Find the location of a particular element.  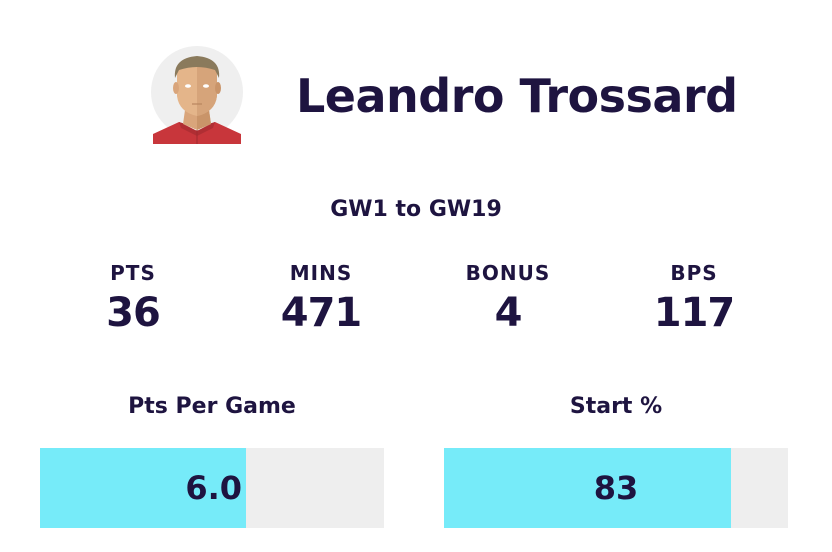

start-percent-block: Start % 83 is located at coordinates (616, 459).